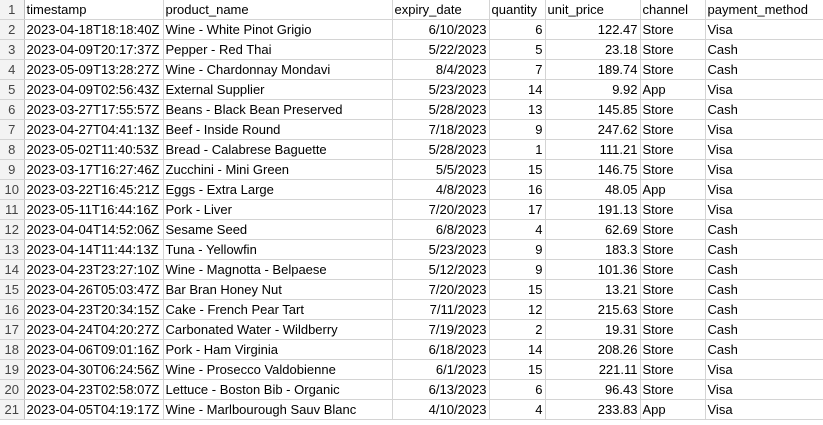 The image size is (823, 425). I want to click on row-header: 9, so click(12, 169).